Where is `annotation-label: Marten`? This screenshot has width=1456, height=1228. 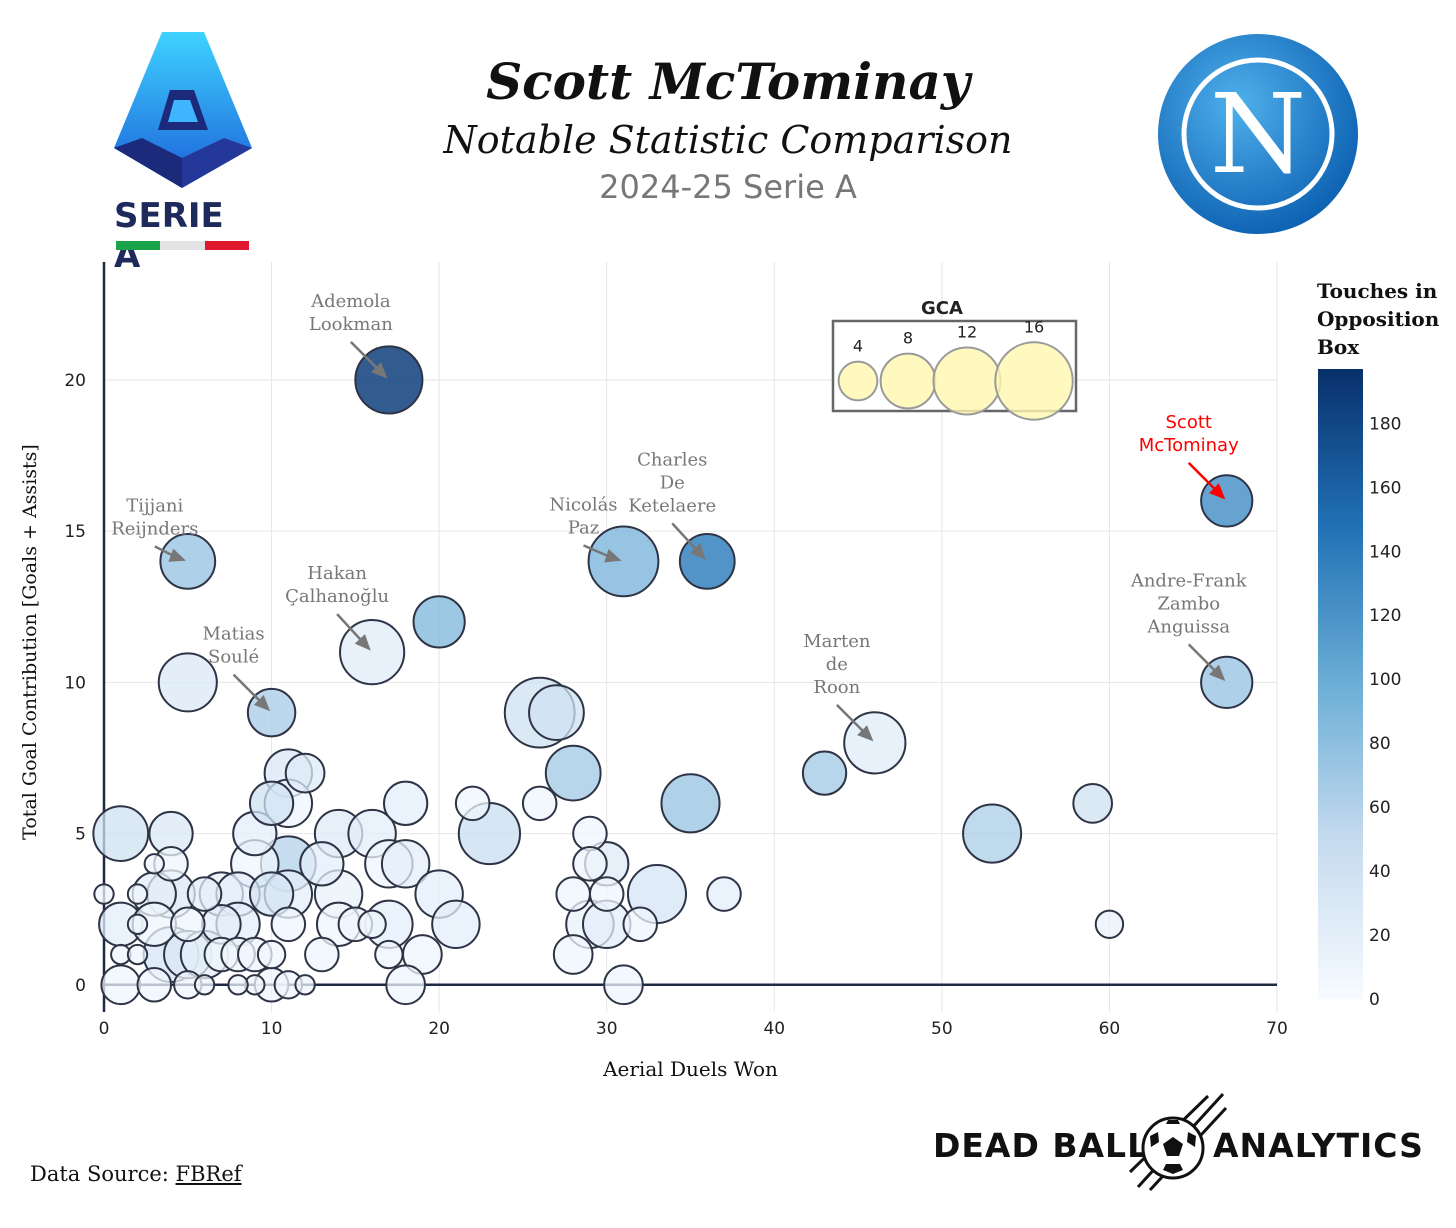 annotation-label: Marten is located at coordinates (837, 641).